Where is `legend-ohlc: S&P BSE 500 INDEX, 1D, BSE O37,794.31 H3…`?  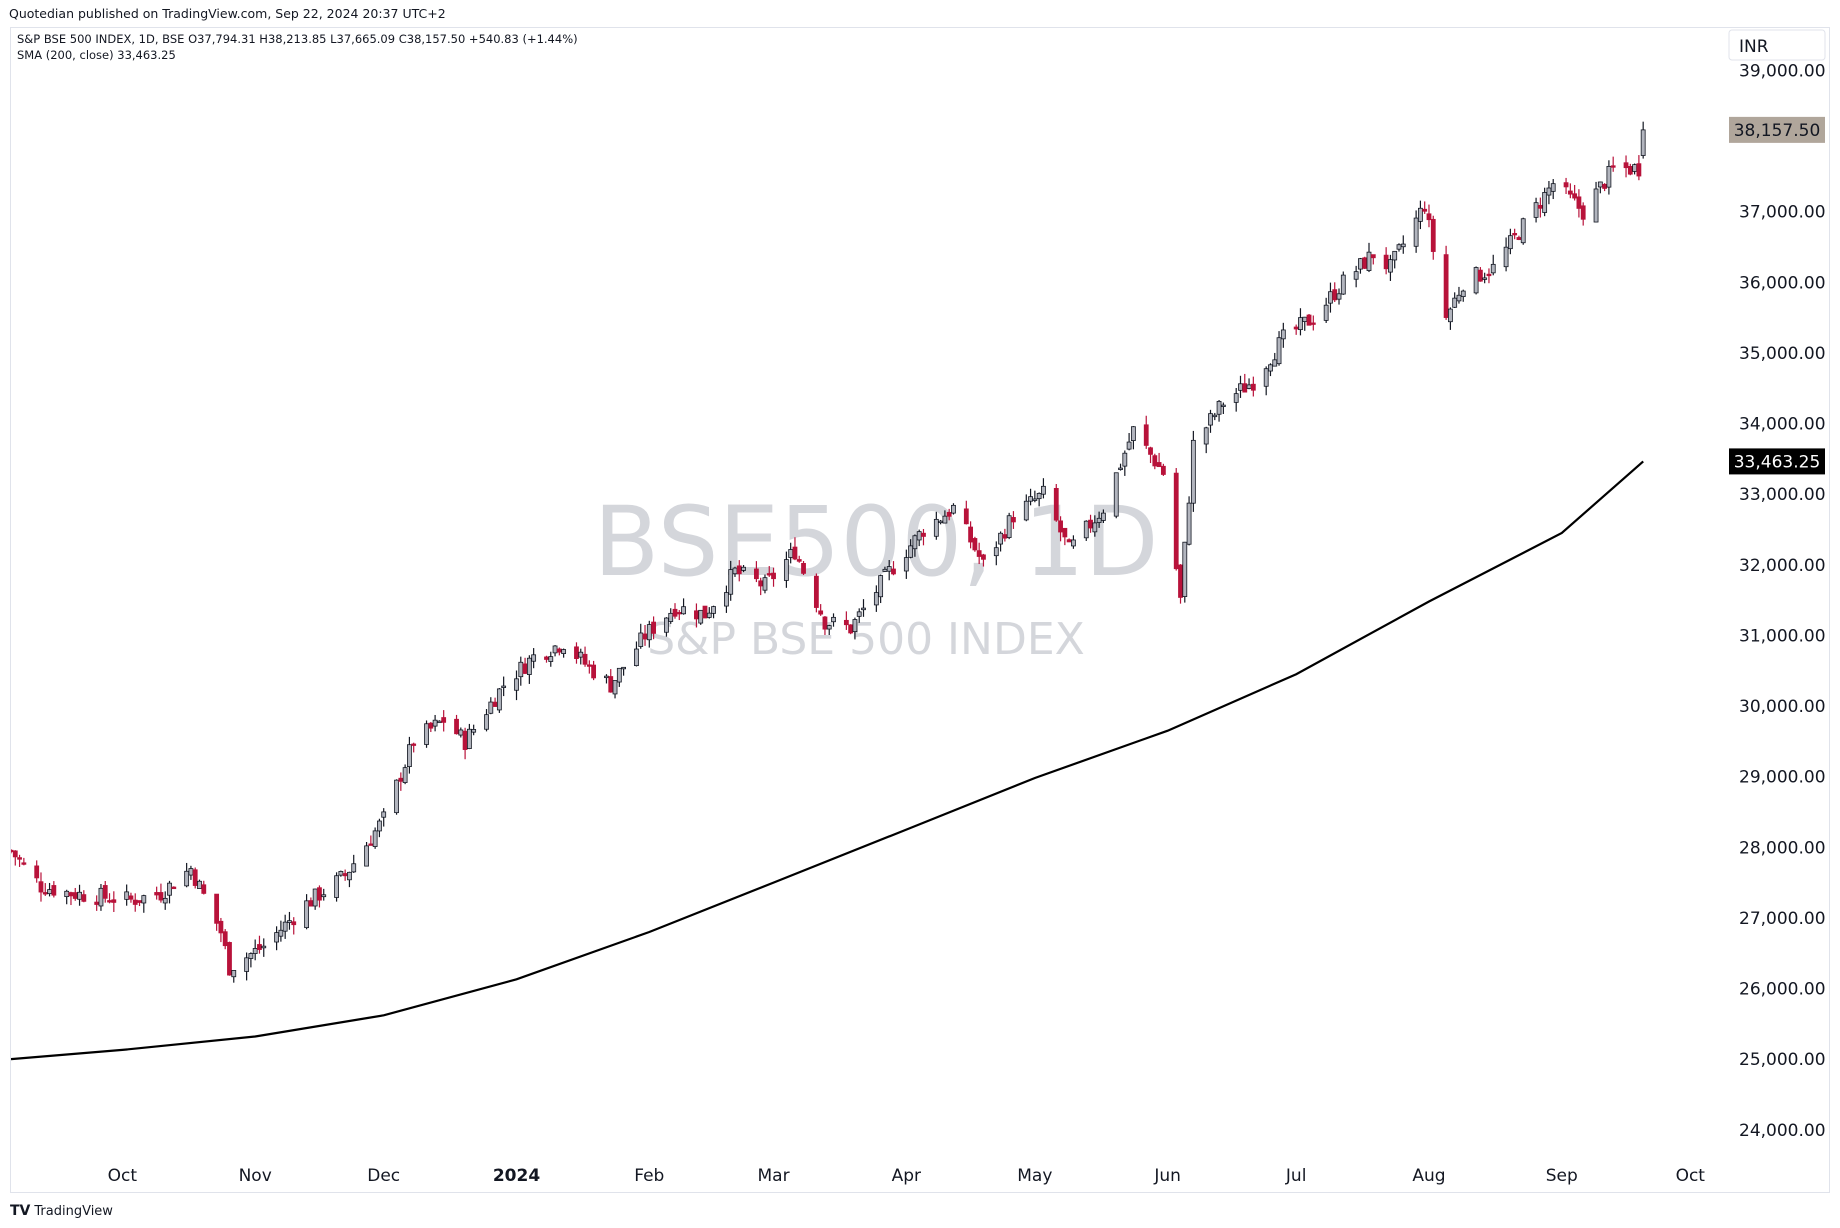 legend-ohlc: S&P BSE 500 INDEX, 1D, BSE O37,794.31 H3… is located at coordinates (297, 39).